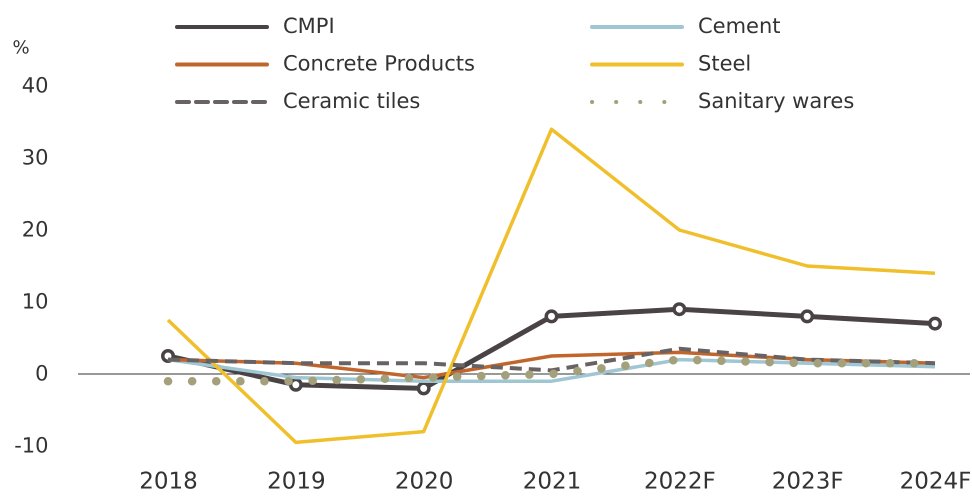 The width and height of the screenshot is (972, 497). What do you see at coordinates (296, 481) in the screenshot?
I see `x-tick-label: 2019` at bounding box center [296, 481].